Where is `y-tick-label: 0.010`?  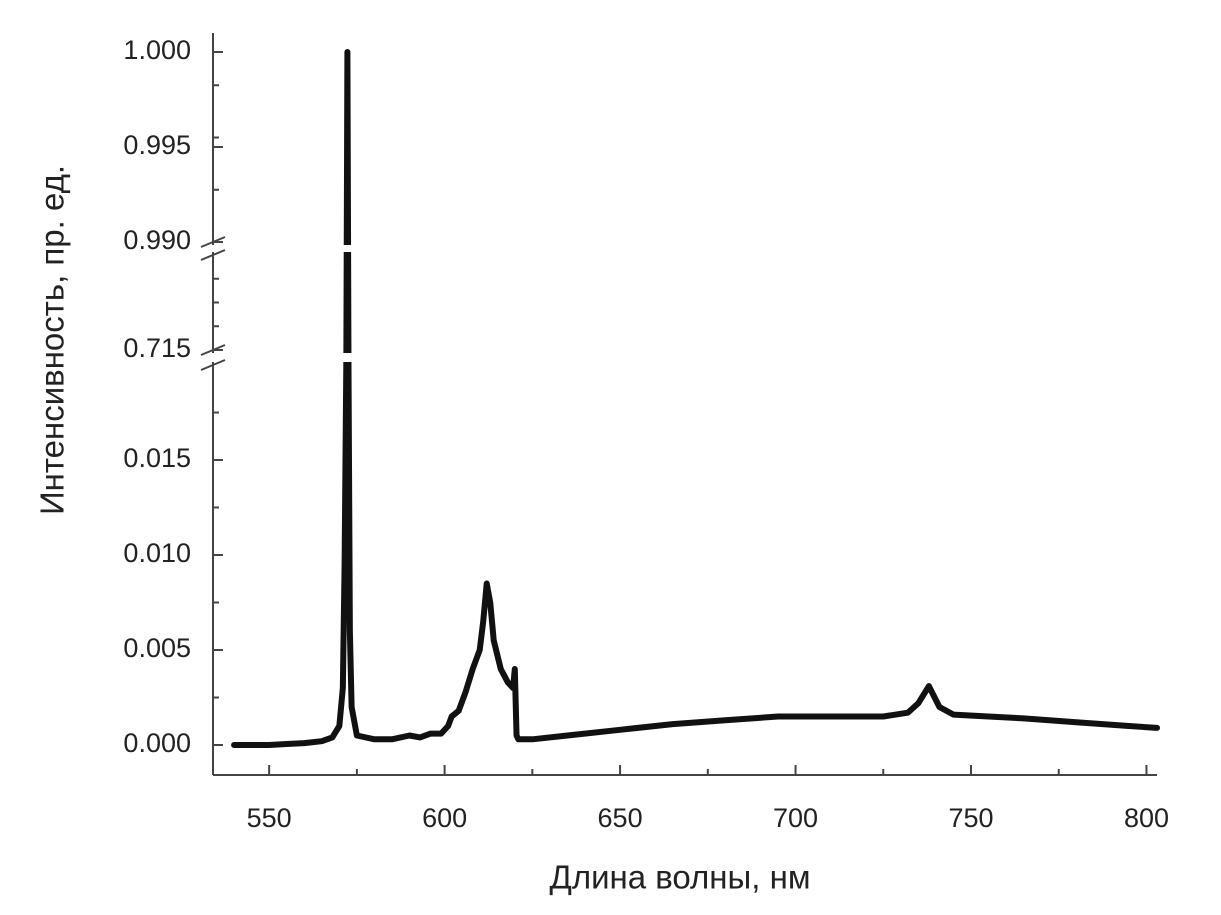 y-tick-label: 0.010 is located at coordinates (157, 553).